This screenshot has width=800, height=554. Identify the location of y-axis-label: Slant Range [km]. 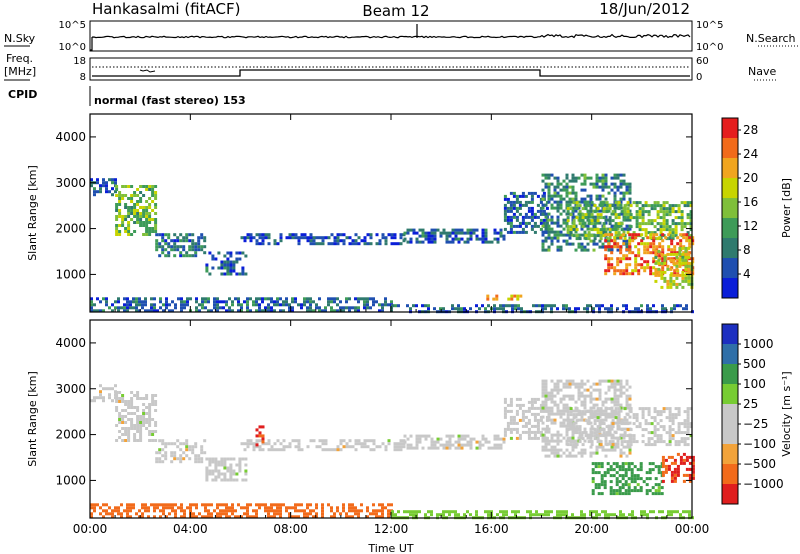
(32, 213).